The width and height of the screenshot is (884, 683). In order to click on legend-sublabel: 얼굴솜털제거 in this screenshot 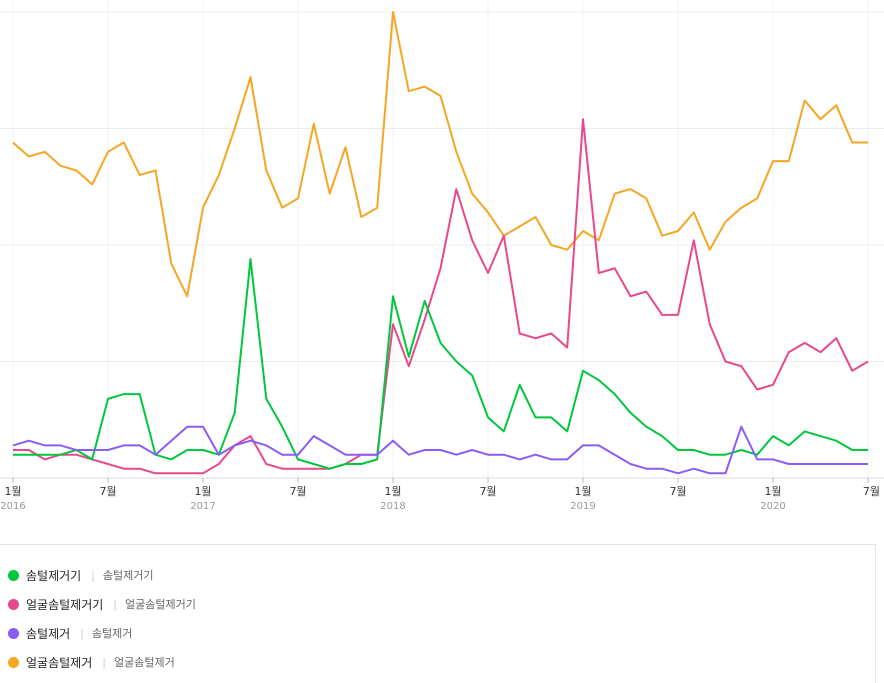, I will do `click(144, 662)`.